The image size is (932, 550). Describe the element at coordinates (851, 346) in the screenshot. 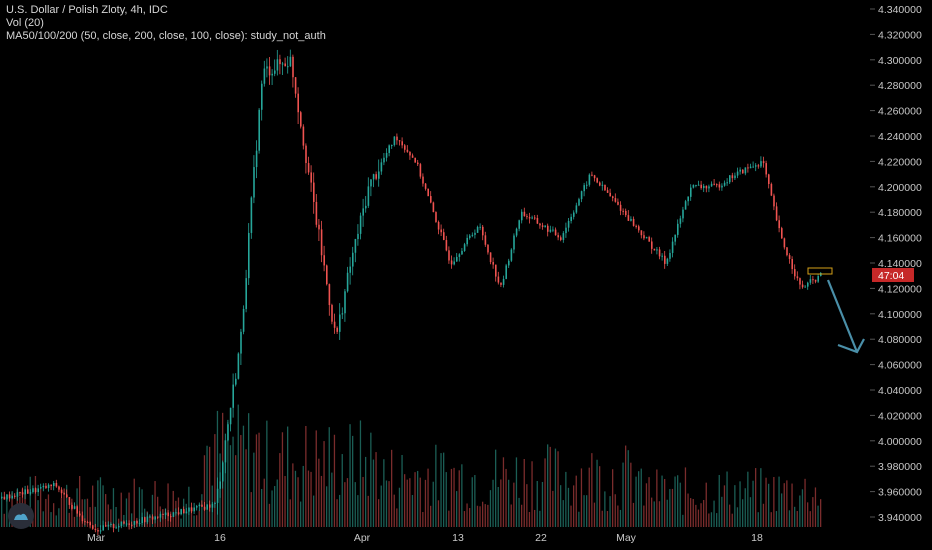

I see `projection-arrow-head` at that location.